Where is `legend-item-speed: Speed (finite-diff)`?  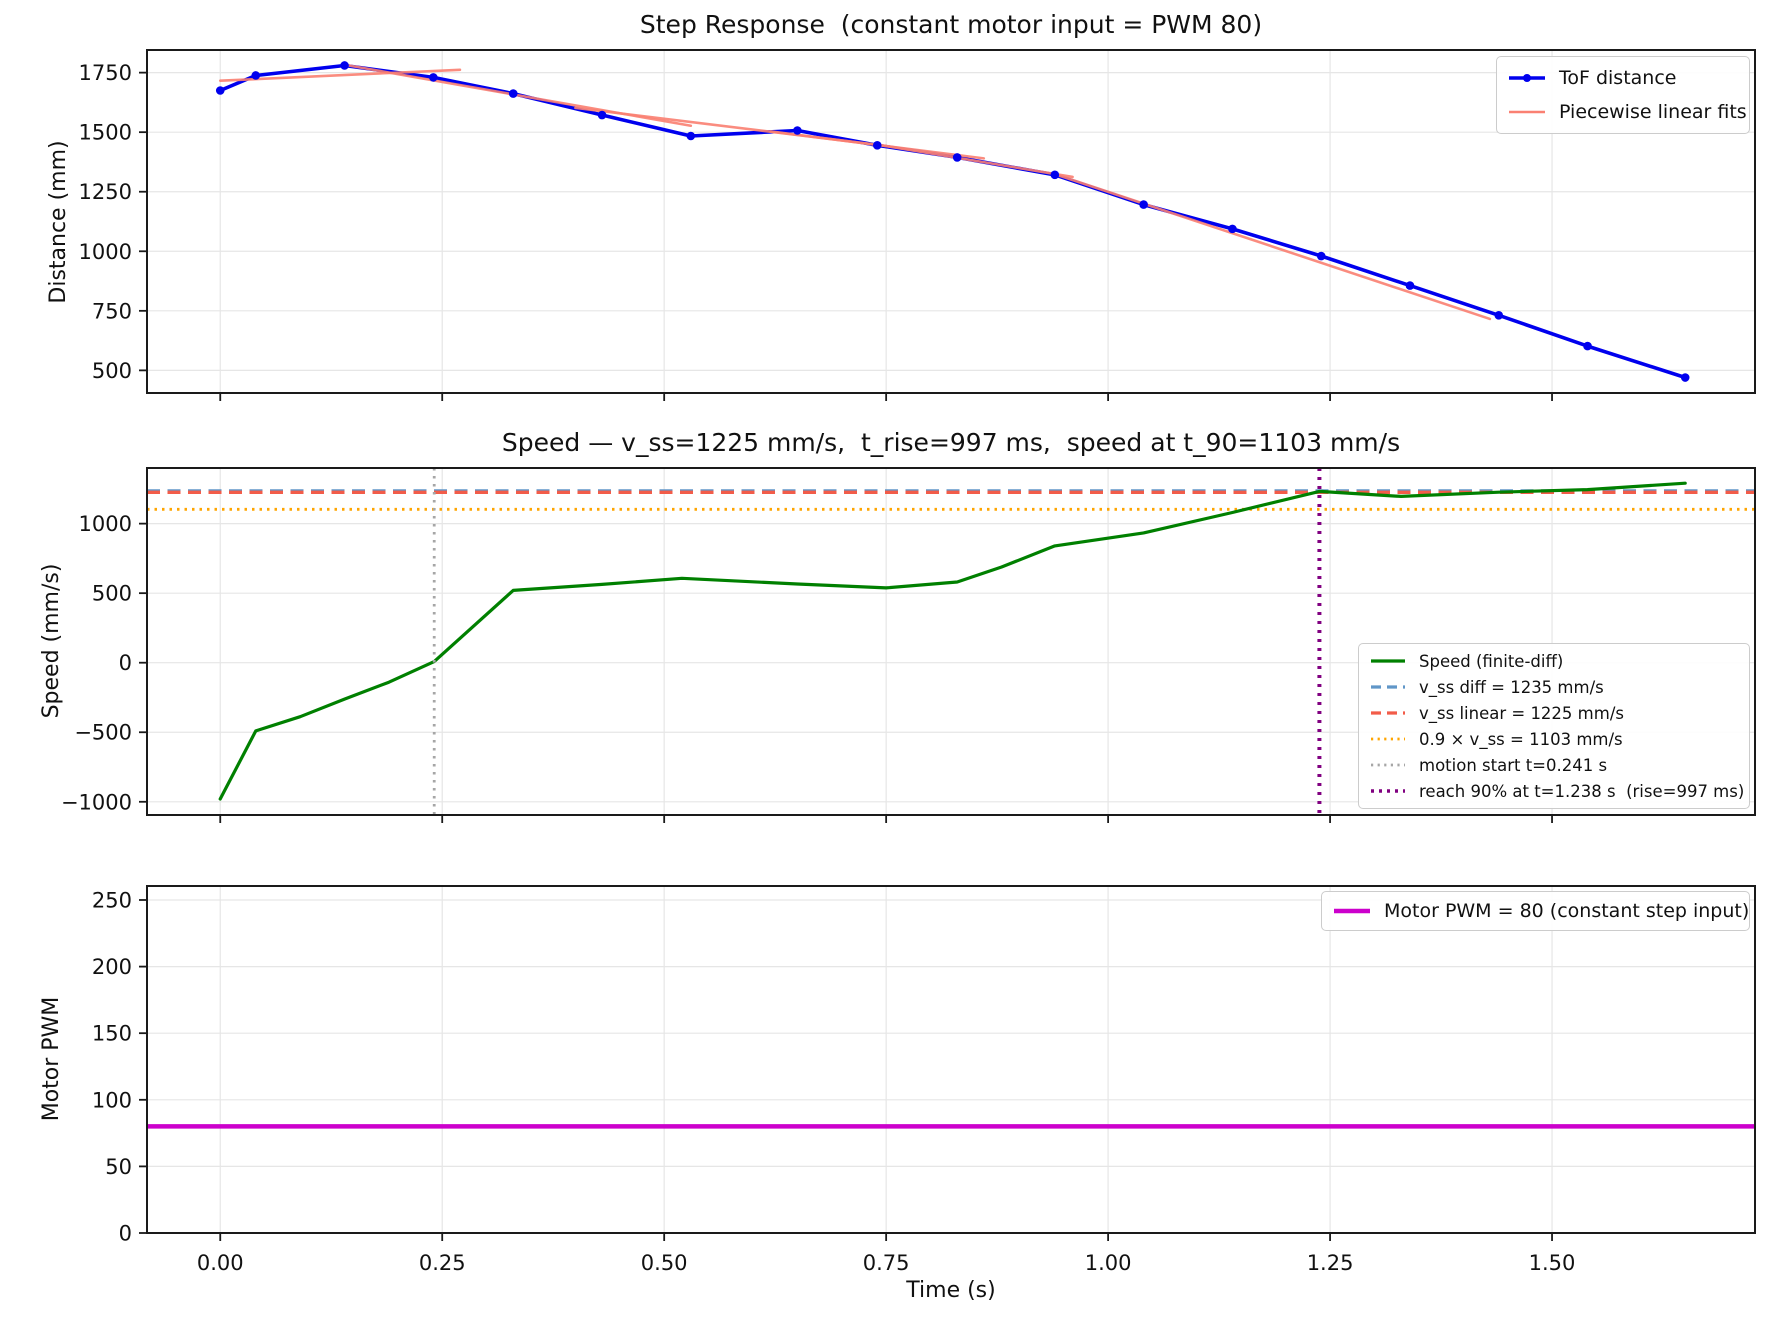 legend-item-speed: Speed (finite-diff) is located at coordinates (1554, 661).